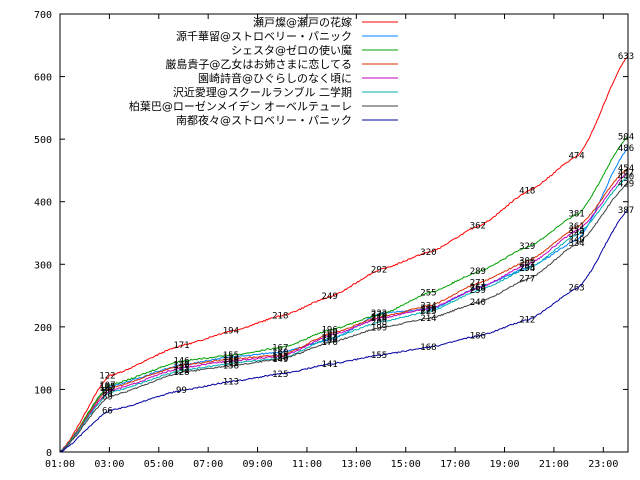  Describe the element at coordinates (280, 353) in the screenshot. I see `data-label: 160` at that location.